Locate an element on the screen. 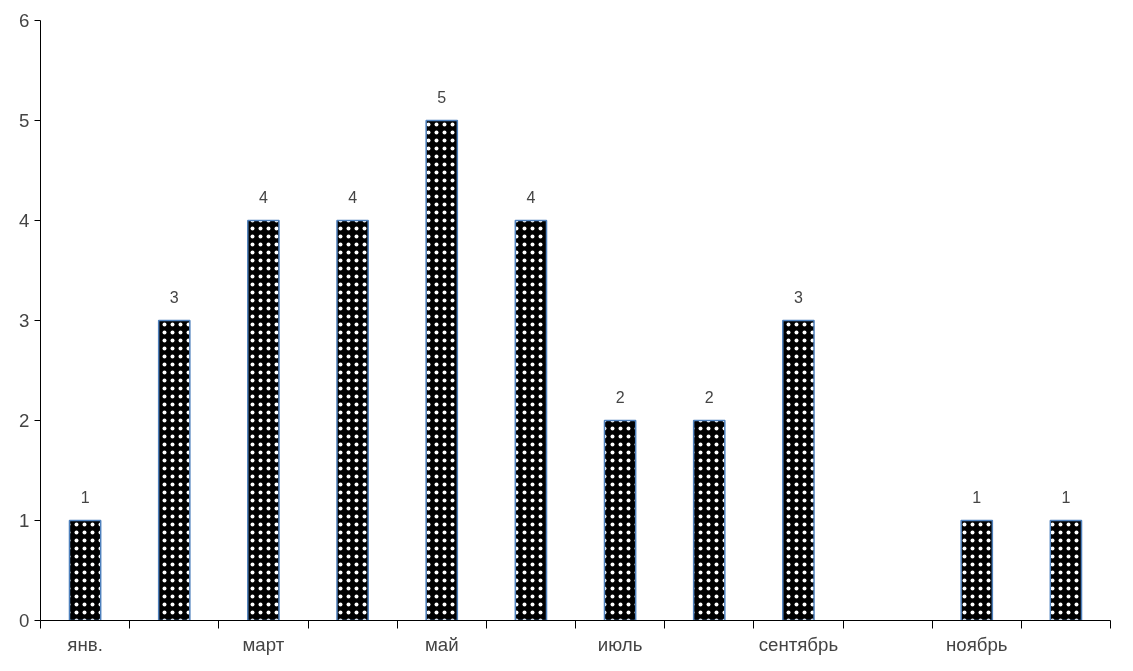 The width and height of the screenshot is (1133, 671). x-tick-label: сентябрь is located at coordinates (798, 644).